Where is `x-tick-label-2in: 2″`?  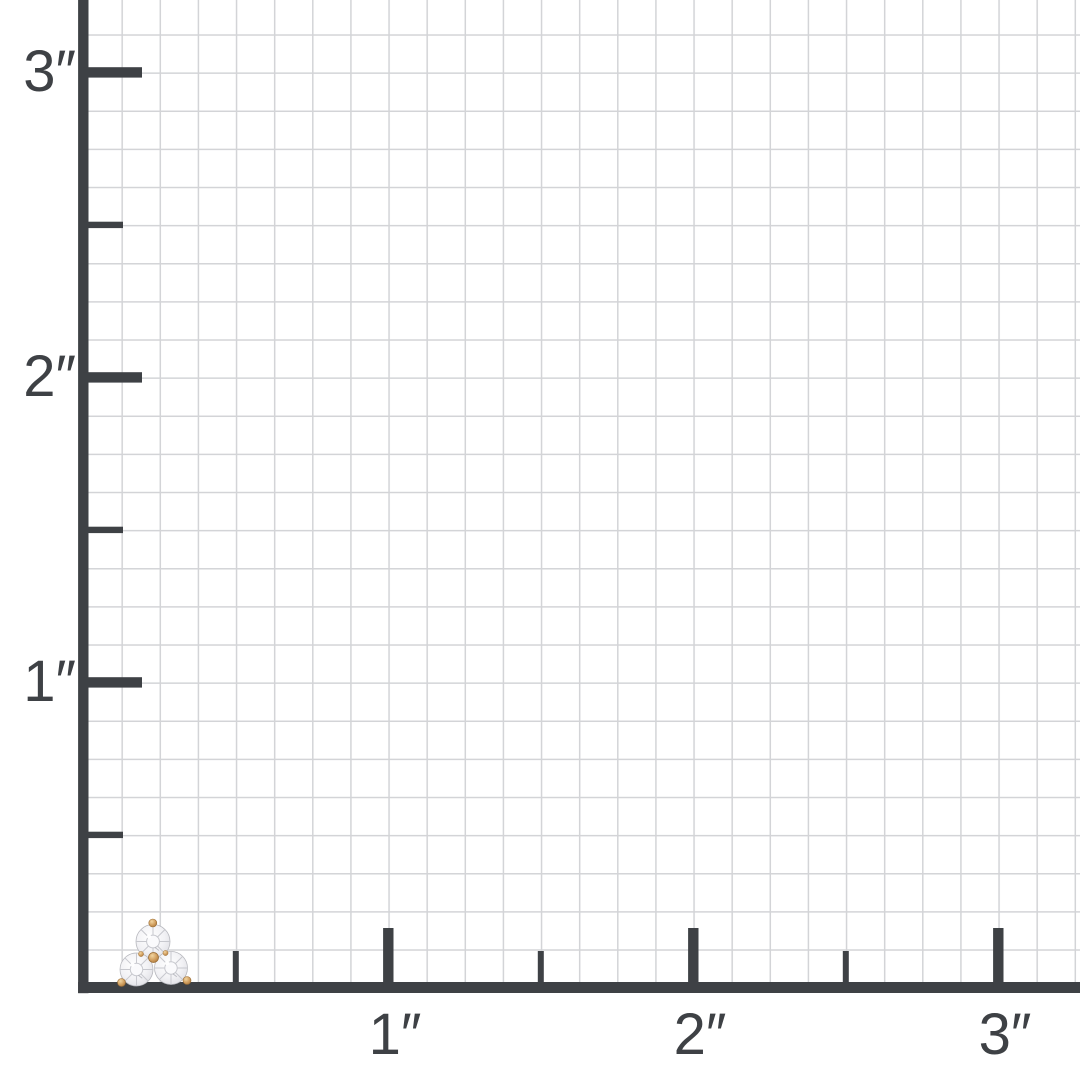 x-tick-label-2in: 2″ is located at coordinates (700, 1034).